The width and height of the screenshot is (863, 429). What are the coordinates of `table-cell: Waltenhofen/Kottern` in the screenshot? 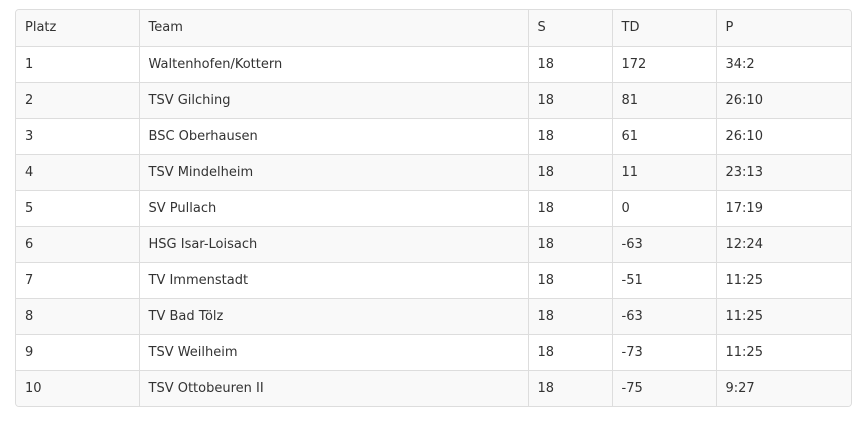 It's located at (333, 63).